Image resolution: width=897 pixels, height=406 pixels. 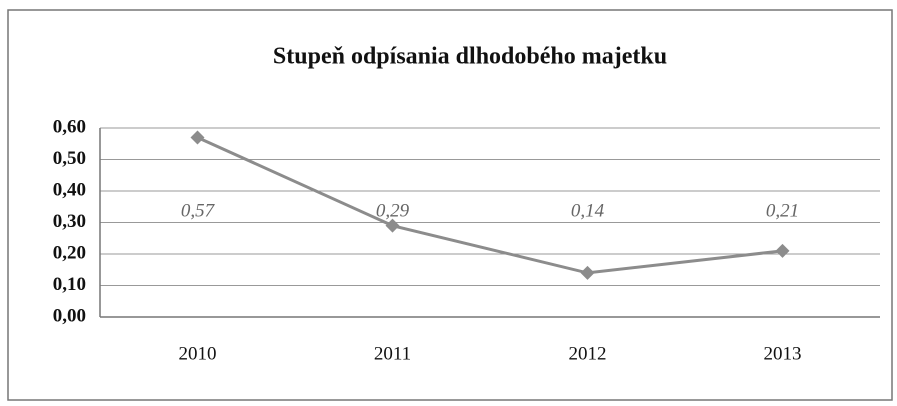 What do you see at coordinates (470, 57) in the screenshot?
I see `chart-title: Stupeň odpísania dlhodobého majetku` at bounding box center [470, 57].